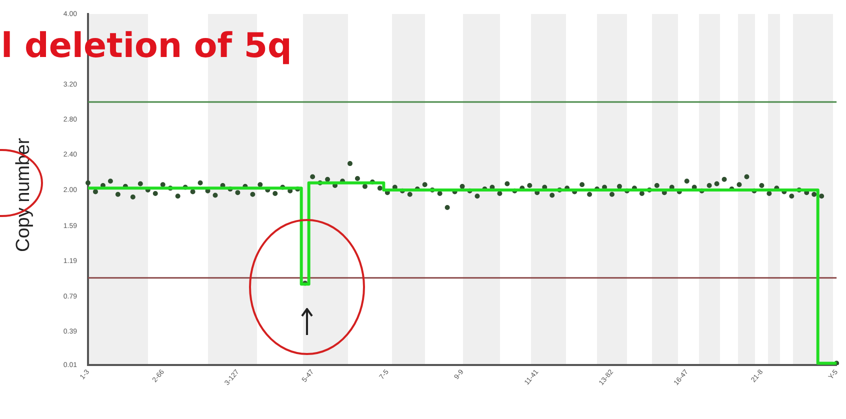 This screenshot has height=419, width=846. Describe the element at coordinates (24, 195) in the screenshot. I see `y-axis-title: Copy number` at that location.